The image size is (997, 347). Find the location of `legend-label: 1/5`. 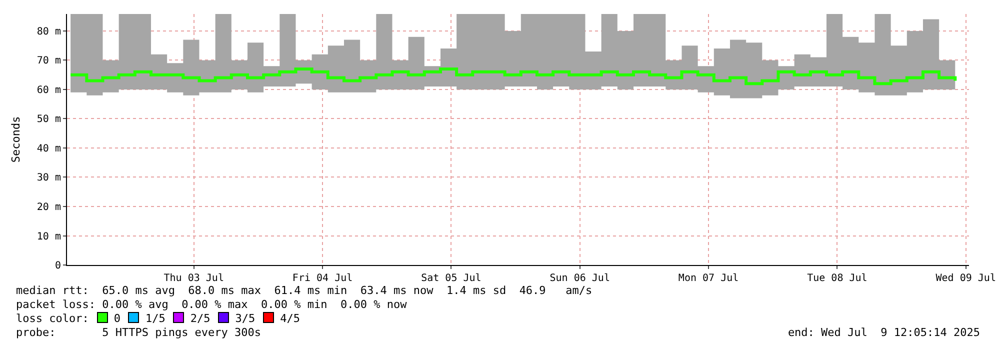

legend-label: 1/5 is located at coordinates (155, 318).